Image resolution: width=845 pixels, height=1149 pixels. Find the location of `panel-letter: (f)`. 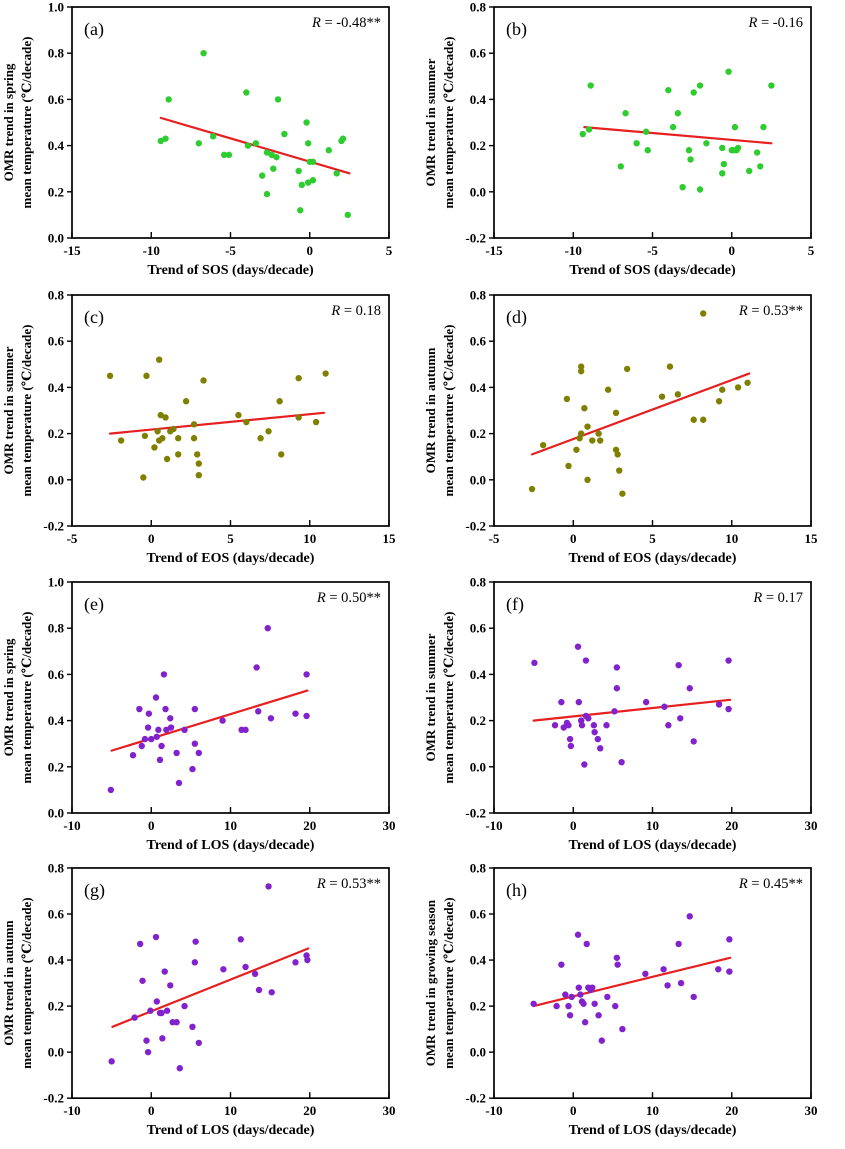

panel-letter: (f) is located at coordinates (515, 604).